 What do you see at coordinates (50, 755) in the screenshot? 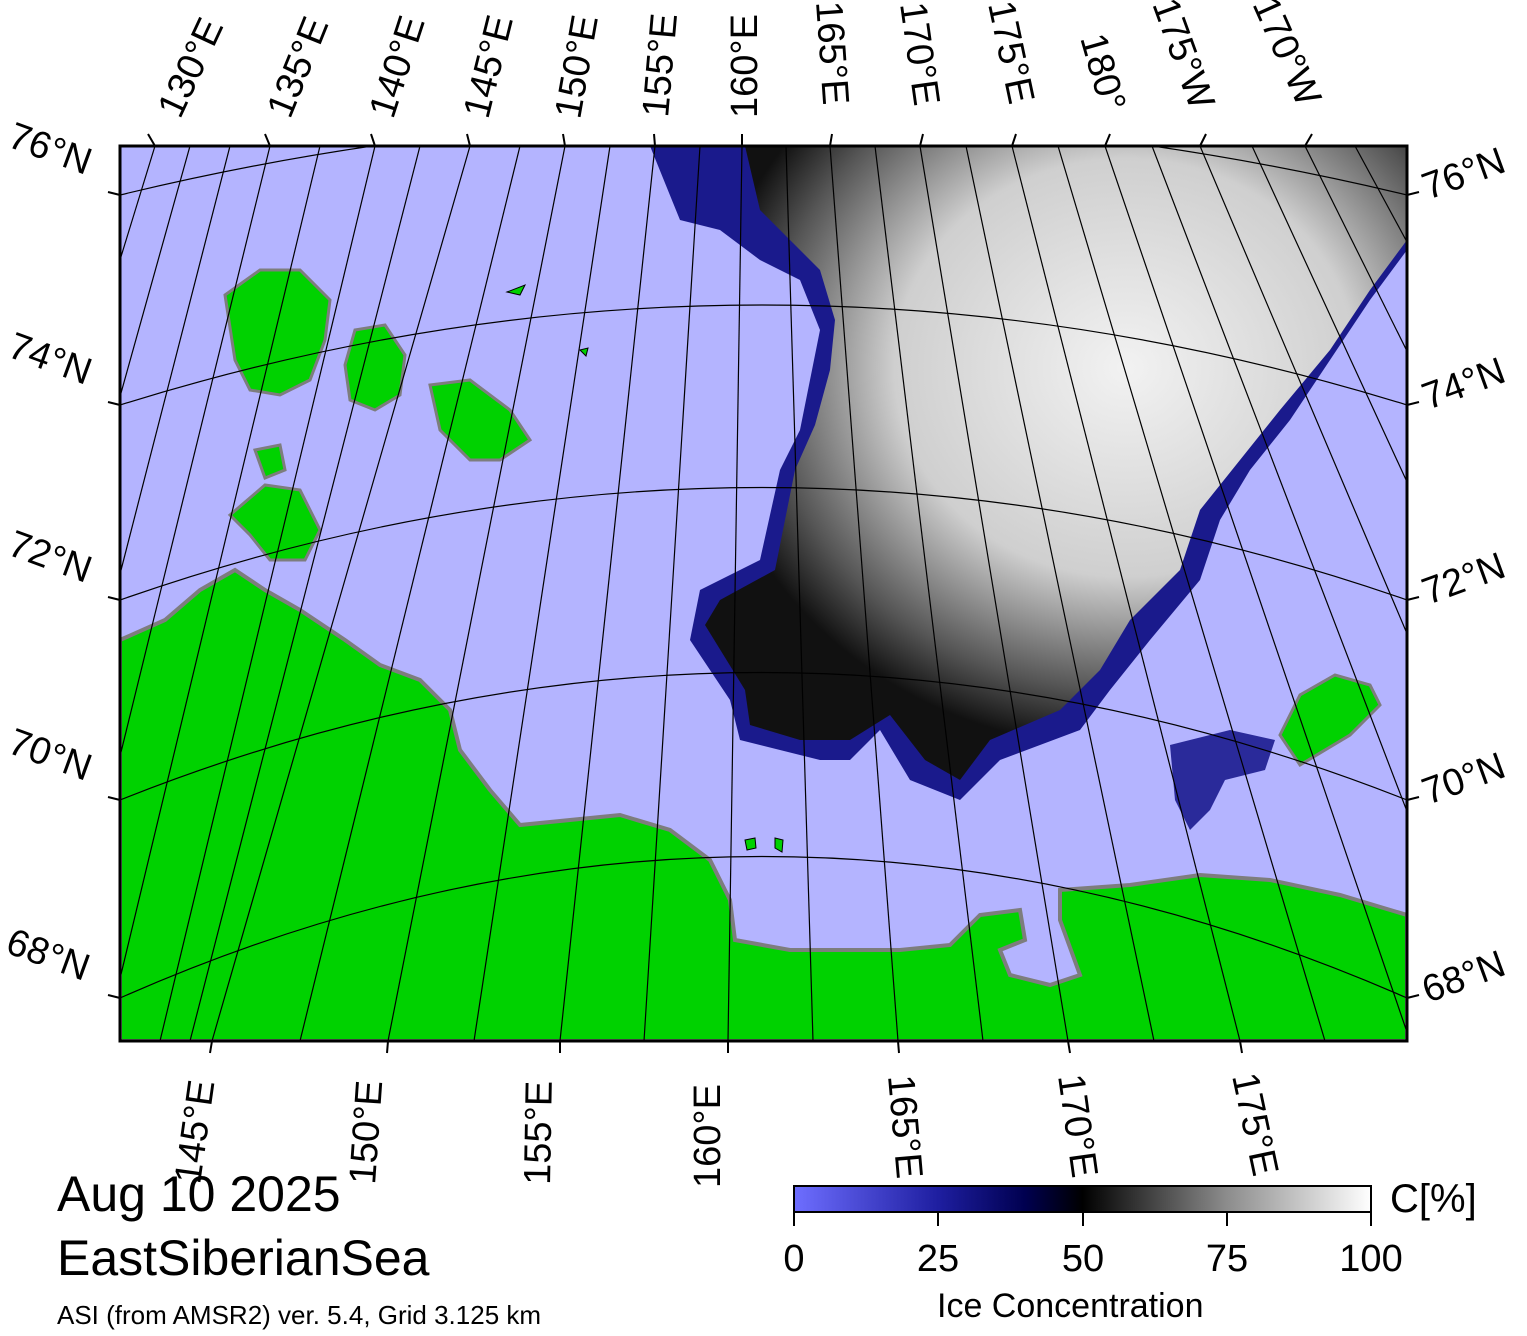
I see `left-lat-label: 70°N` at bounding box center [50, 755].